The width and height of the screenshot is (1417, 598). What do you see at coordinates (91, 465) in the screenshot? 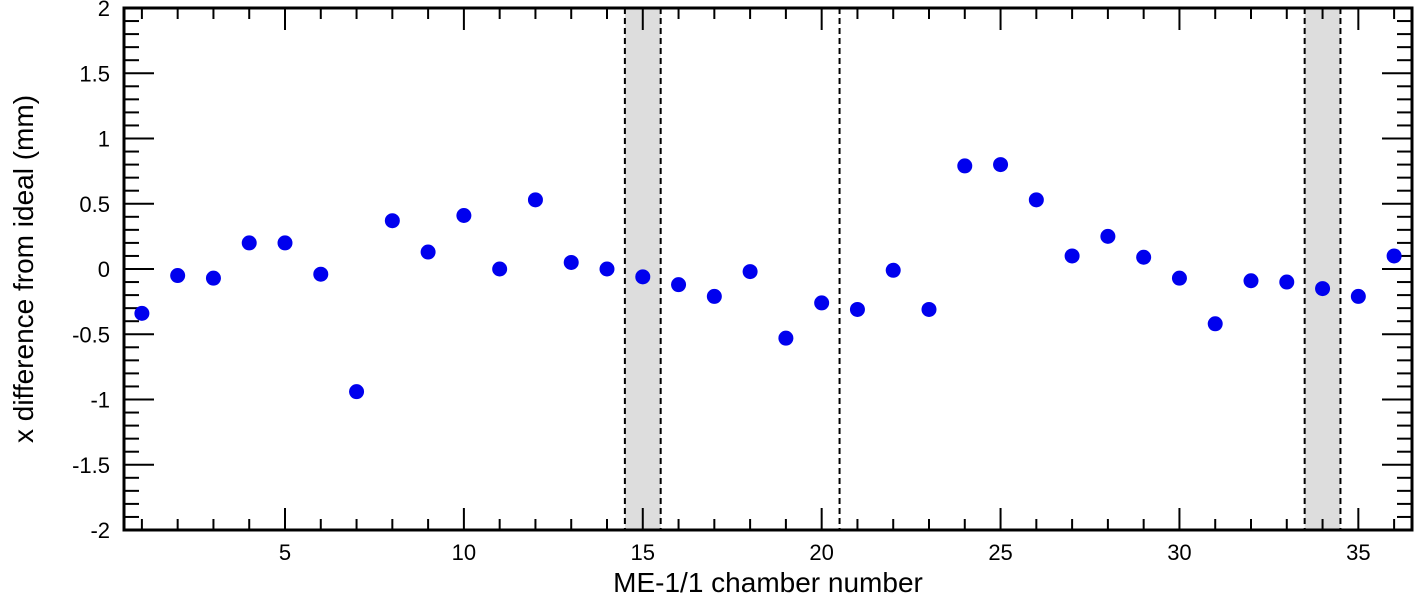
I see `y-tick-label: -1.5` at bounding box center [91, 465].